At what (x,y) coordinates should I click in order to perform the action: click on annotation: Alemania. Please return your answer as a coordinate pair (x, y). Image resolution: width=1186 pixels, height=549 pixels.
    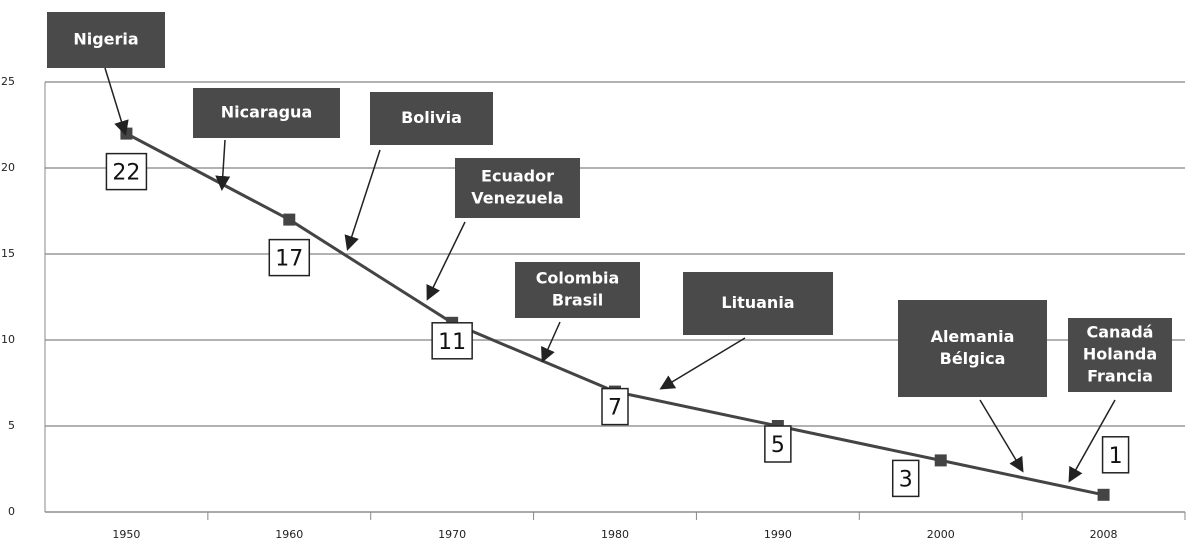
    Looking at the image, I should click on (973, 336).